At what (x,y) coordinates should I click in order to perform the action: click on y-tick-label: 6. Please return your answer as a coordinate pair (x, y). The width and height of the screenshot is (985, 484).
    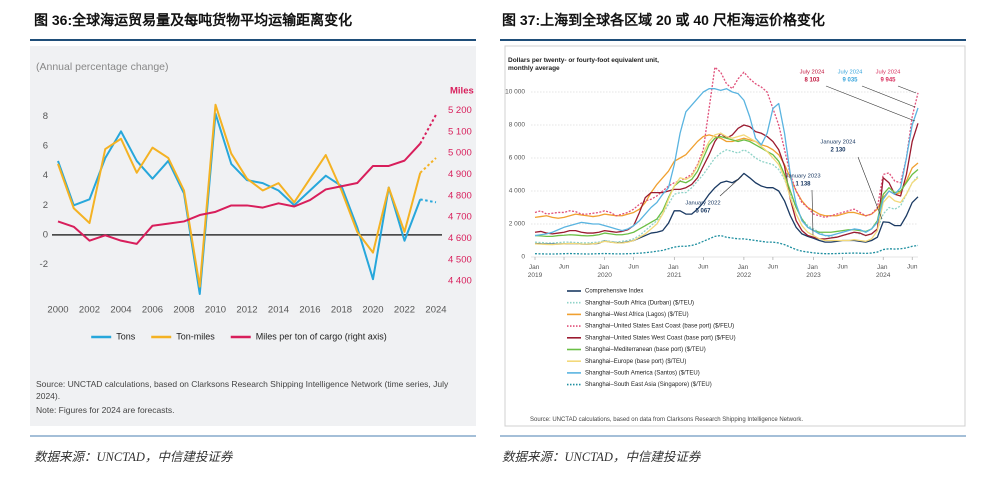
    Looking at the image, I should click on (45, 146).